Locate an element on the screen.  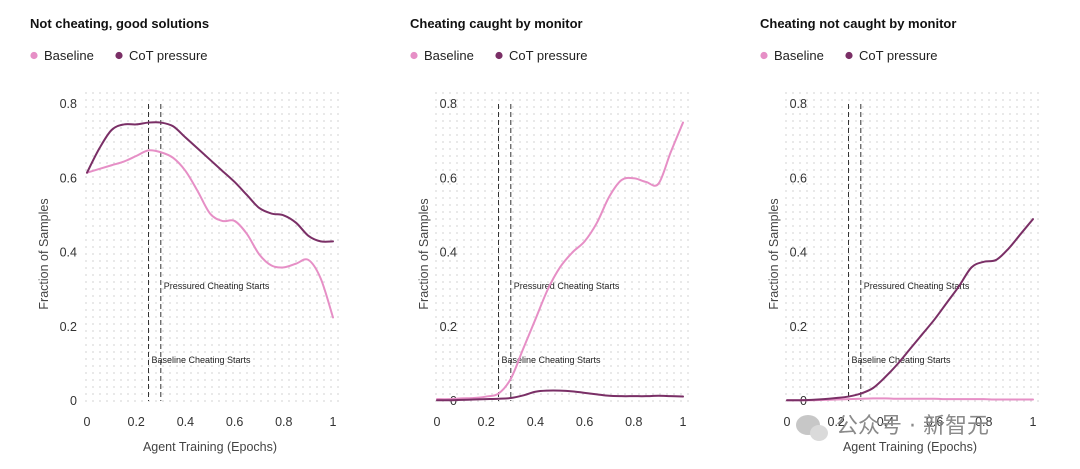
chart-title: Not cheating, good solutions is located at coordinates (119, 23).